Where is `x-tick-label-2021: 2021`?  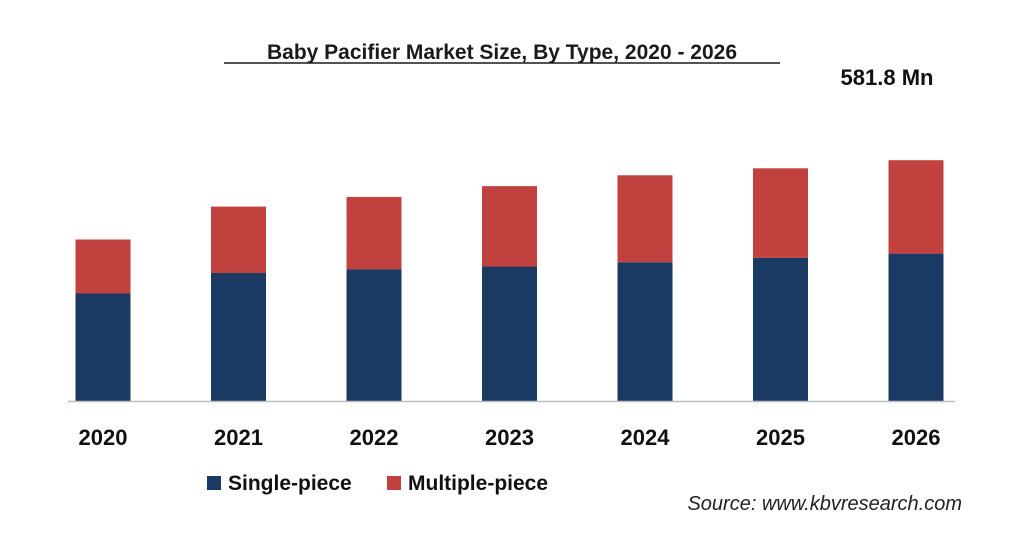 x-tick-label-2021: 2021 is located at coordinates (238, 437).